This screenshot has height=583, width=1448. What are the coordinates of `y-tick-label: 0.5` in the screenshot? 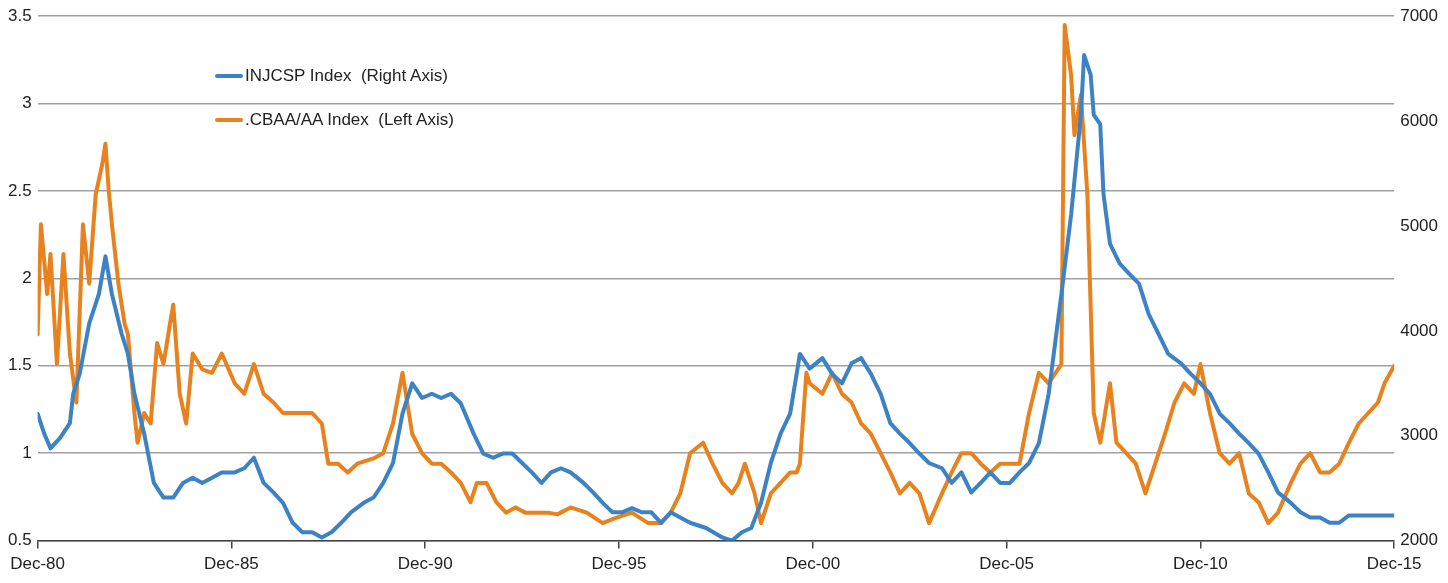 It's located at (19, 540).